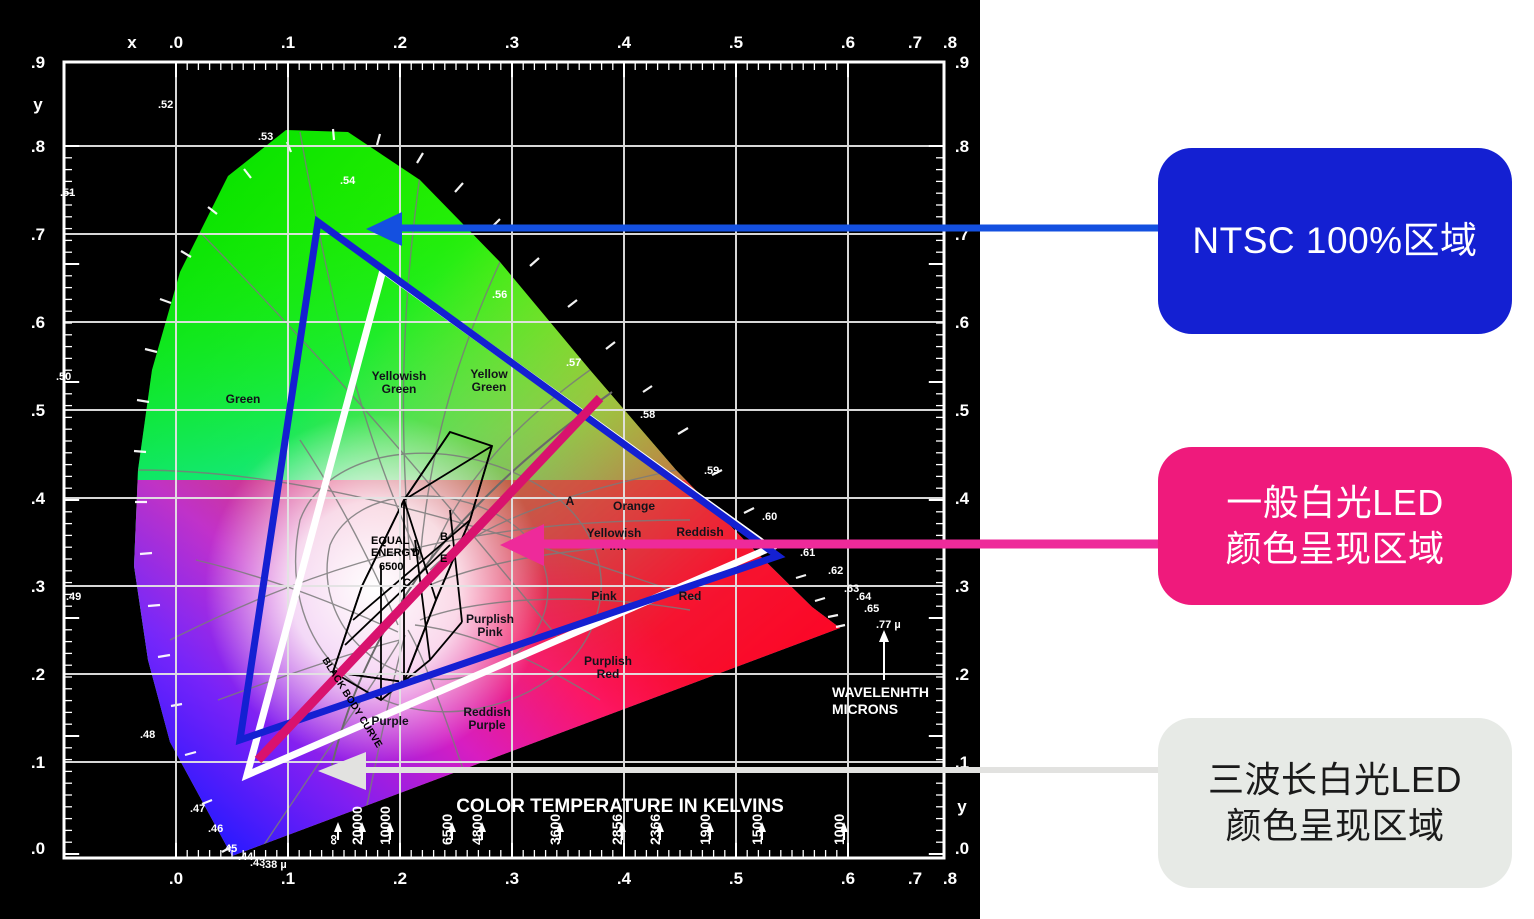  What do you see at coordinates (215, 829) in the screenshot?
I see `svg-text: .46` at bounding box center [215, 829].